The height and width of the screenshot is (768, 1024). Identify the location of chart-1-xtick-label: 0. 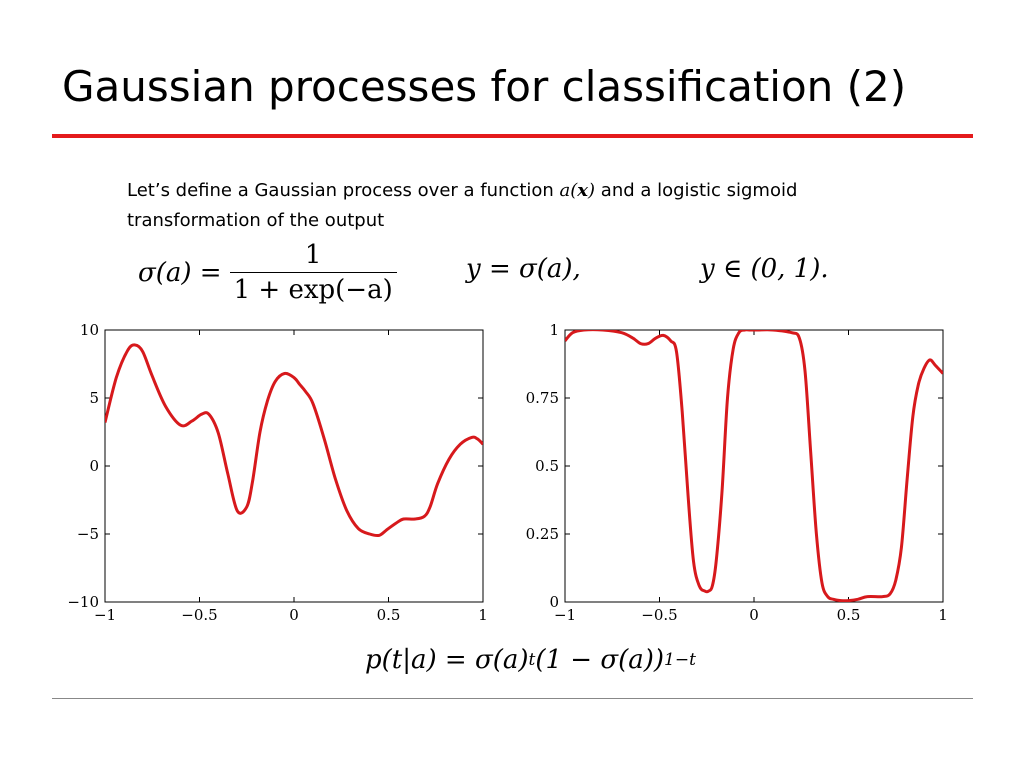
(754, 615).